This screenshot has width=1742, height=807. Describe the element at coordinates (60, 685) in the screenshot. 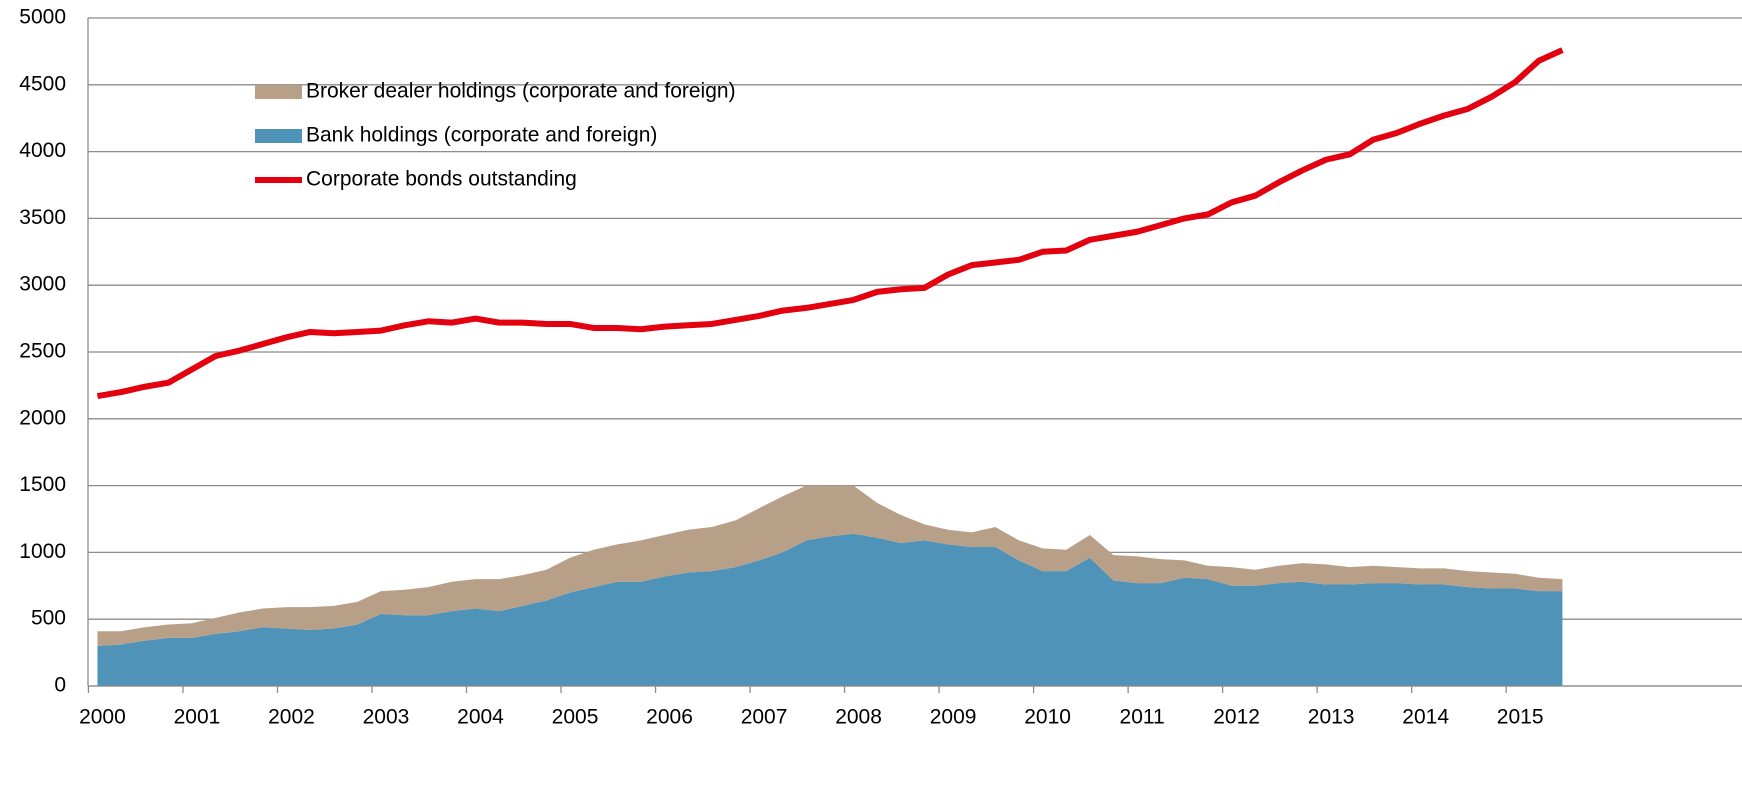

I see `y-tick-label: 0` at that location.